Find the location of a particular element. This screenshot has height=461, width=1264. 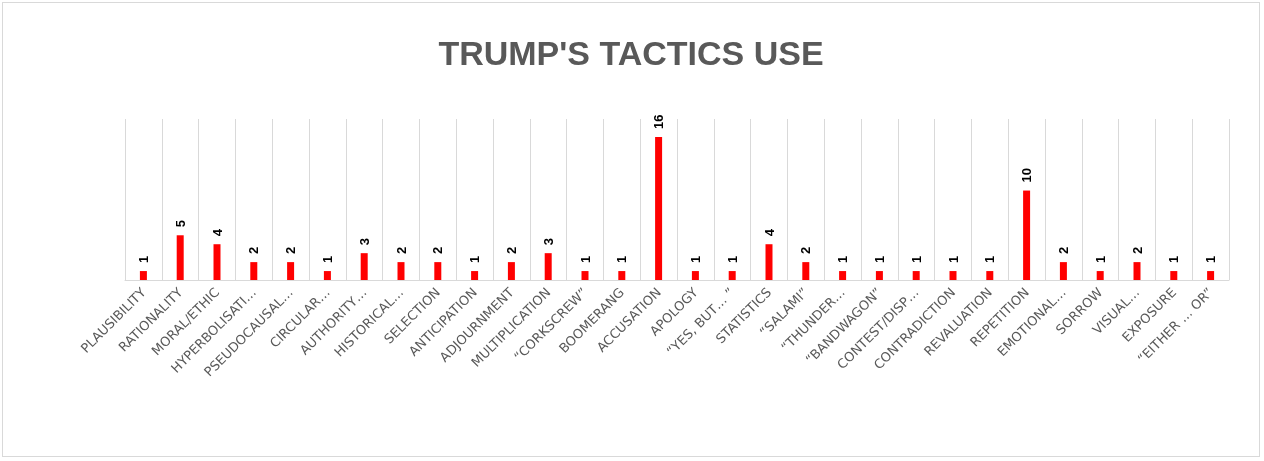

chart-title: TRUMP'S TACTICS USE is located at coordinates (631, 53).